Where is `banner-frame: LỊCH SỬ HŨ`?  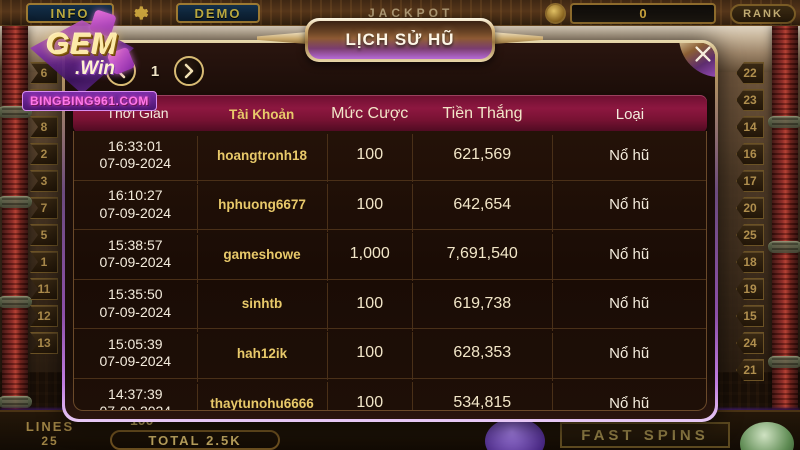 banner-frame: LỊCH SỬ HŨ is located at coordinates (400, 40).